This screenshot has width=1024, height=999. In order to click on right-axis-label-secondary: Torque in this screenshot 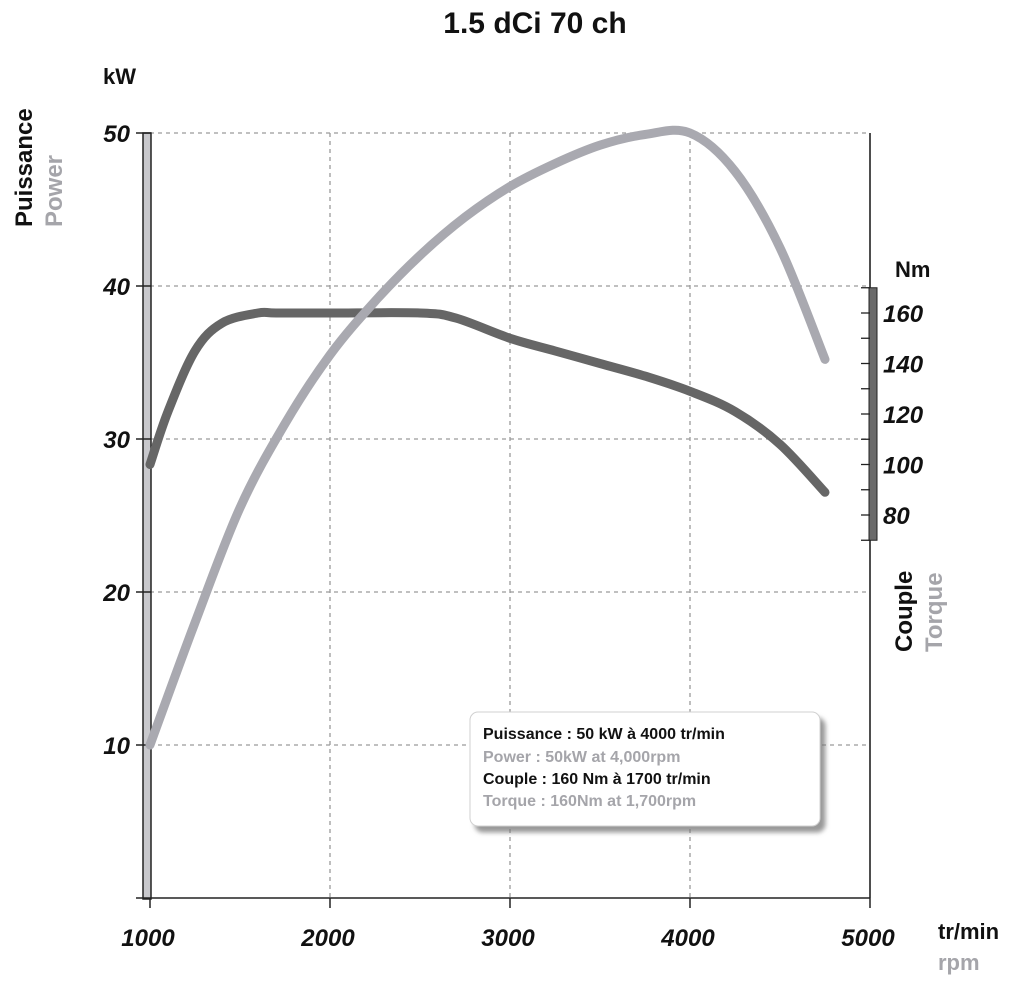, I will do `click(934, 612)`.